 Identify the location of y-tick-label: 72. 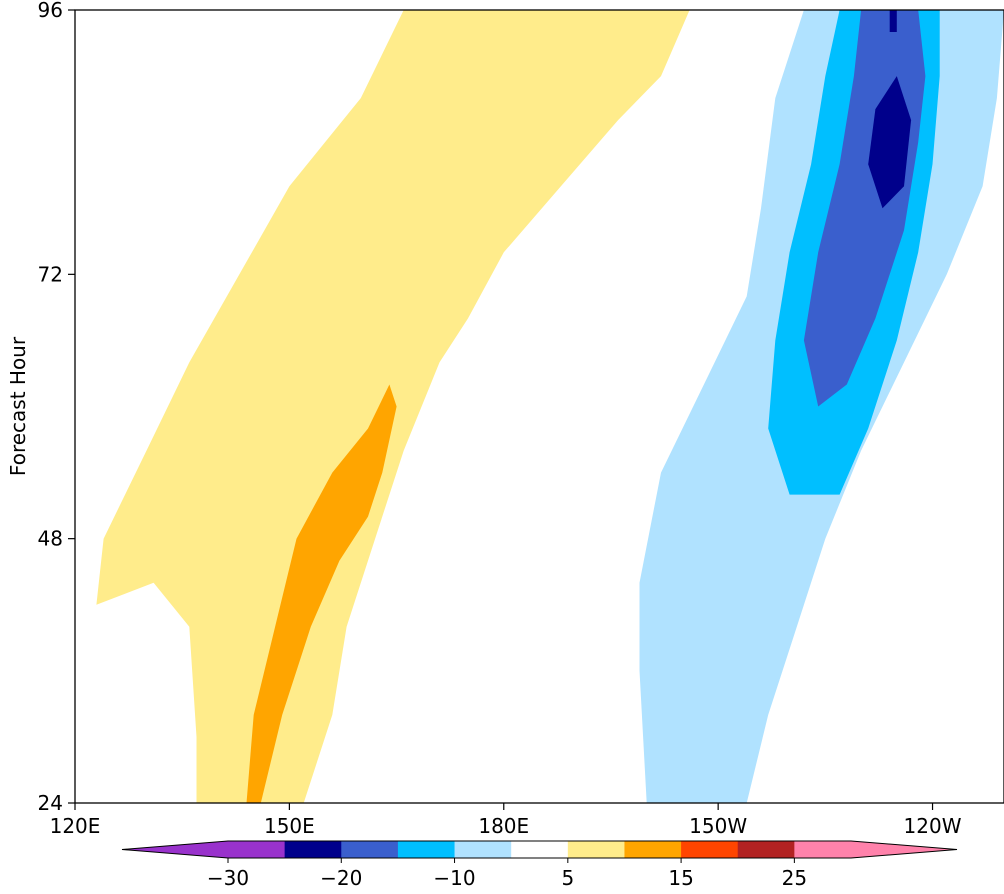
(50, 274).